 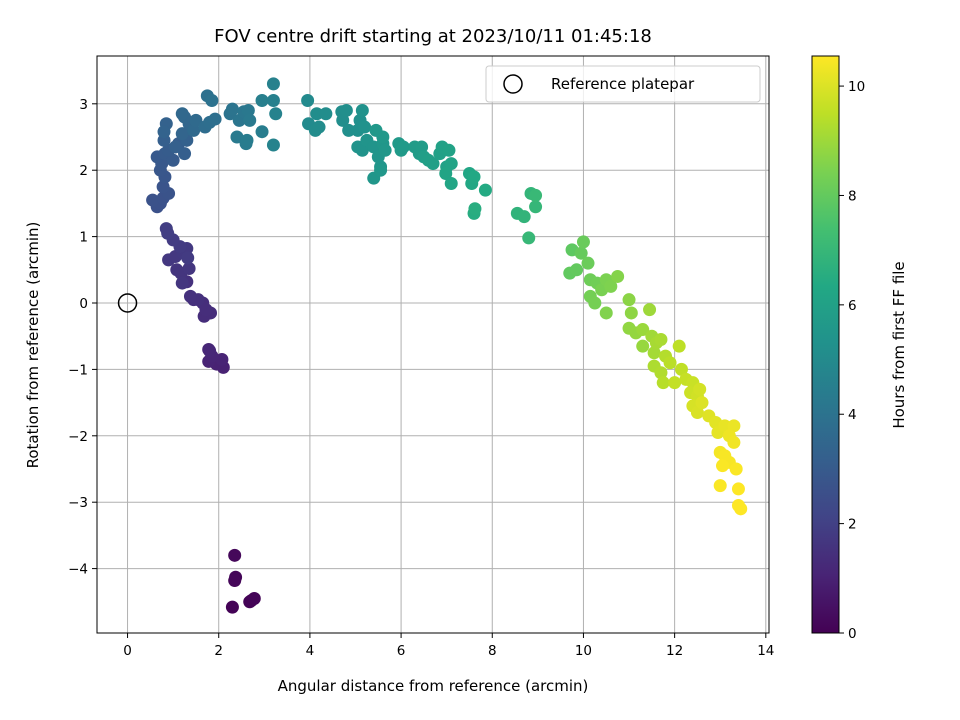 I want to click on y-tick-label: −1, so click(x=78, y=370).